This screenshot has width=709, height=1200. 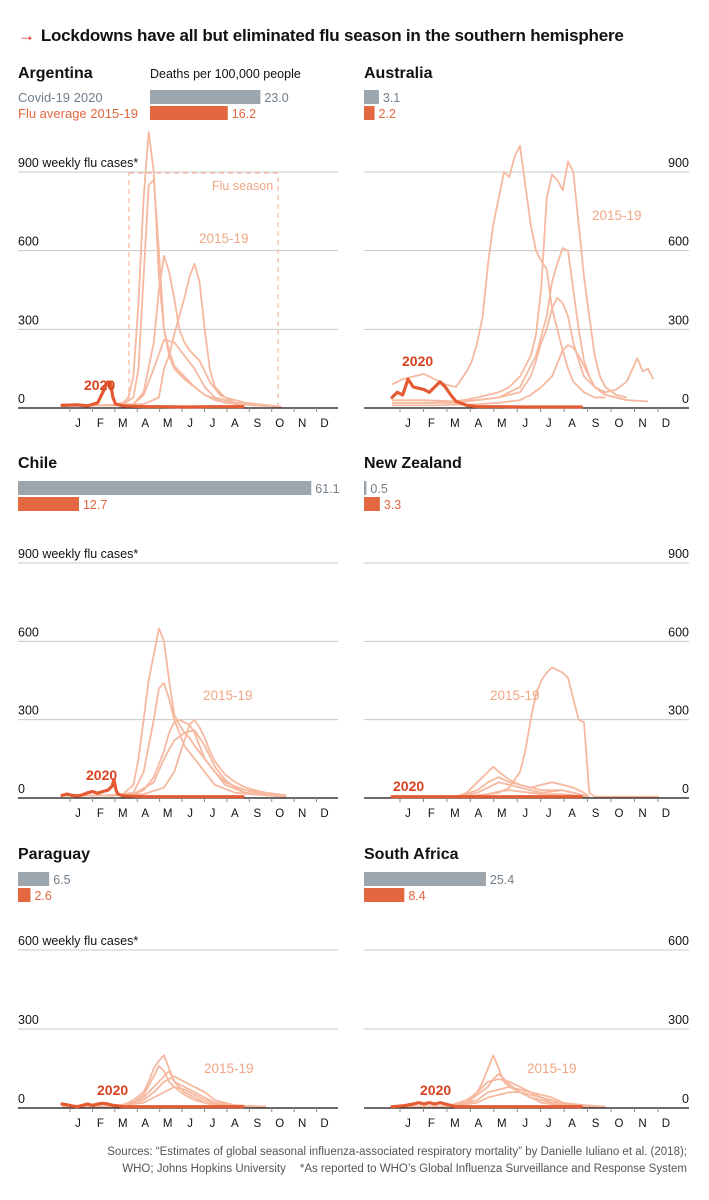 What do you see at coordinates (413, 463) in the screenshot?
I see `new-zealand-country-title: New Zealand` at bounding box center [413, 463].